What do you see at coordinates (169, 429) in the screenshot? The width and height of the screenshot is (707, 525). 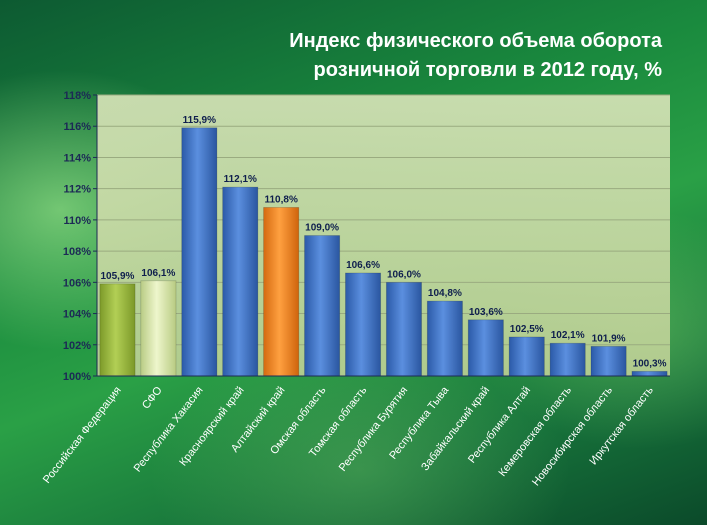 I see `category-label: Республика Хакасия` at bounding box center [169, 429].